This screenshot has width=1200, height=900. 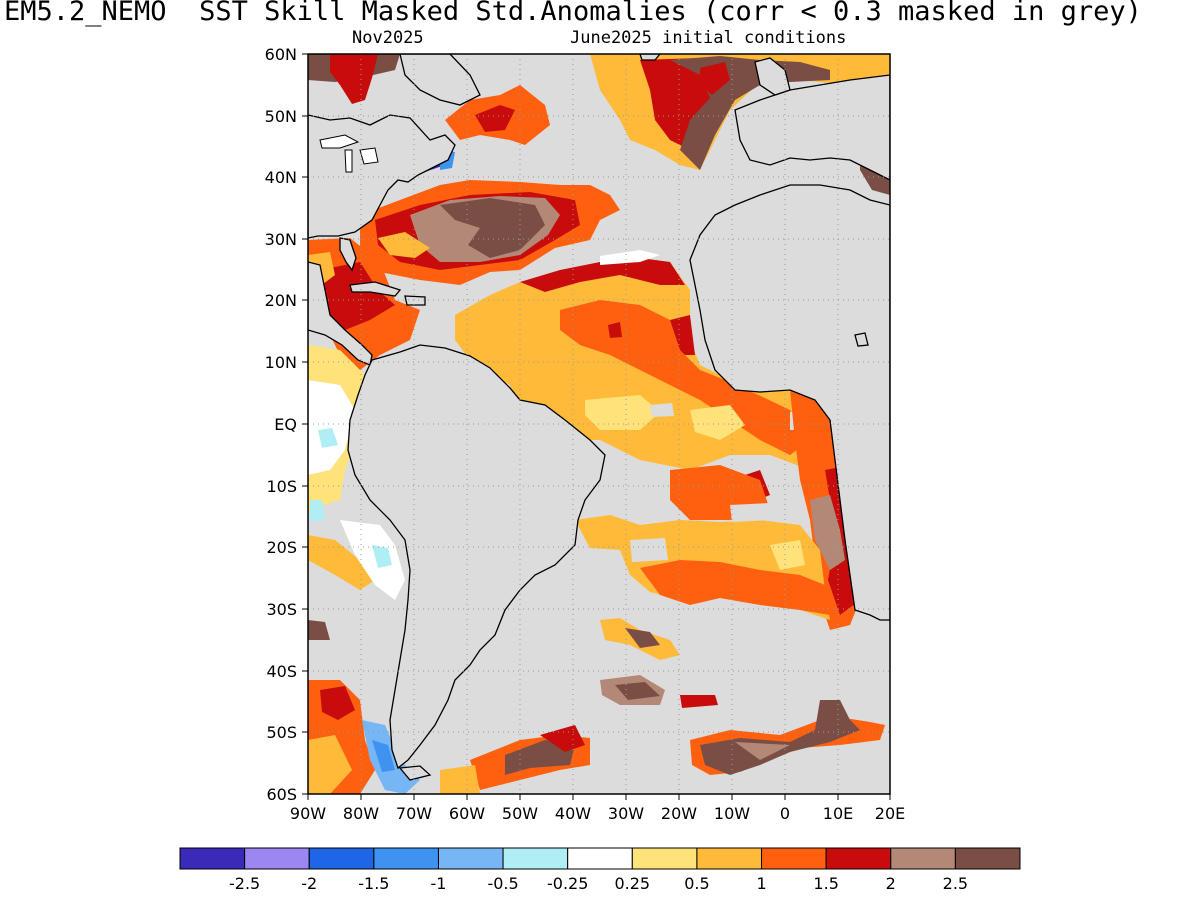 I want to click on lat-label: 20S, so click(x=281, y=547).